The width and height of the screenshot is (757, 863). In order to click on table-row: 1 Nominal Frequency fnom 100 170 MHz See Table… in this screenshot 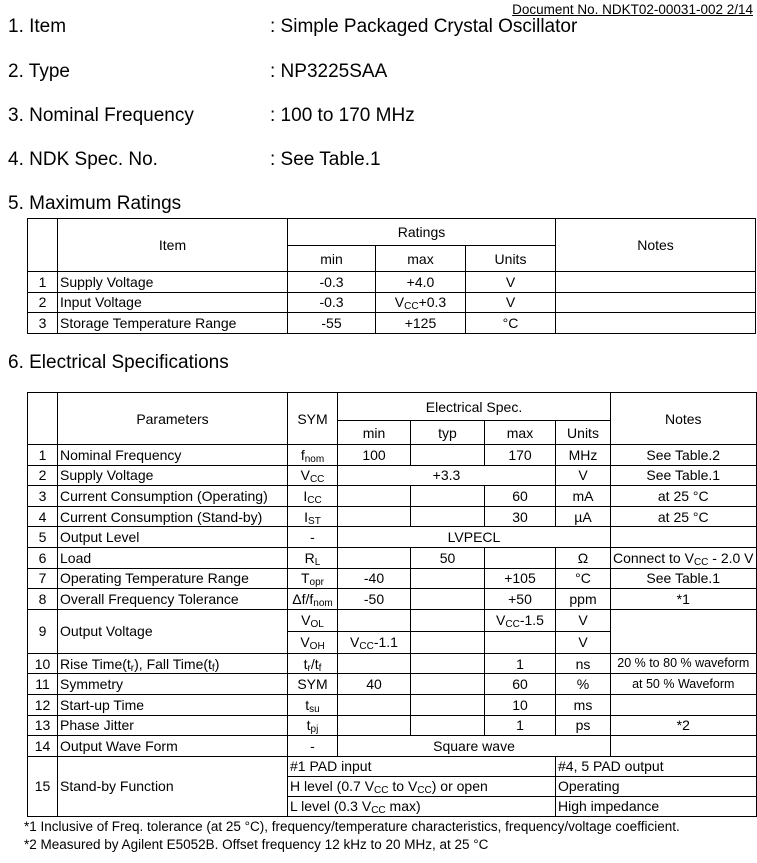, I will do `click(392, 455)`.